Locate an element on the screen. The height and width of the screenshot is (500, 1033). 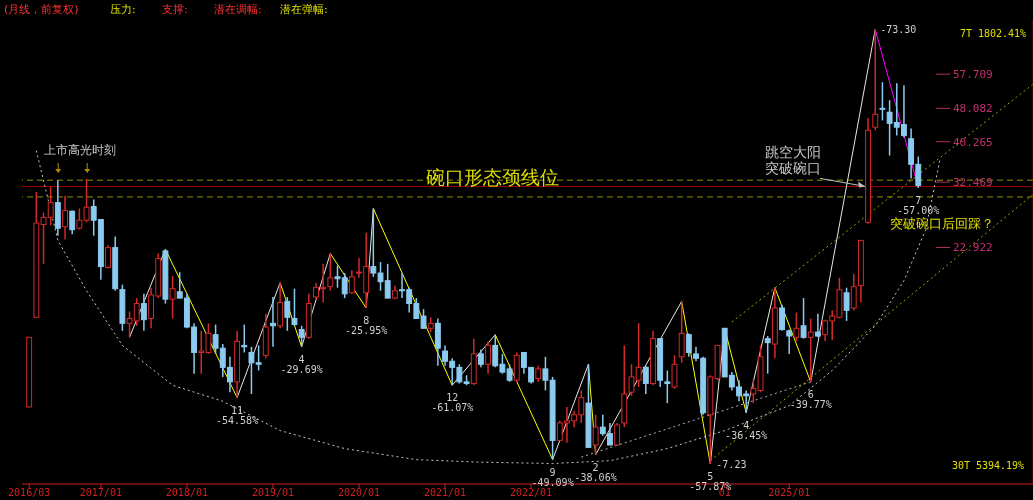
annotation: -73.30 is located at coordinates (898, 30).